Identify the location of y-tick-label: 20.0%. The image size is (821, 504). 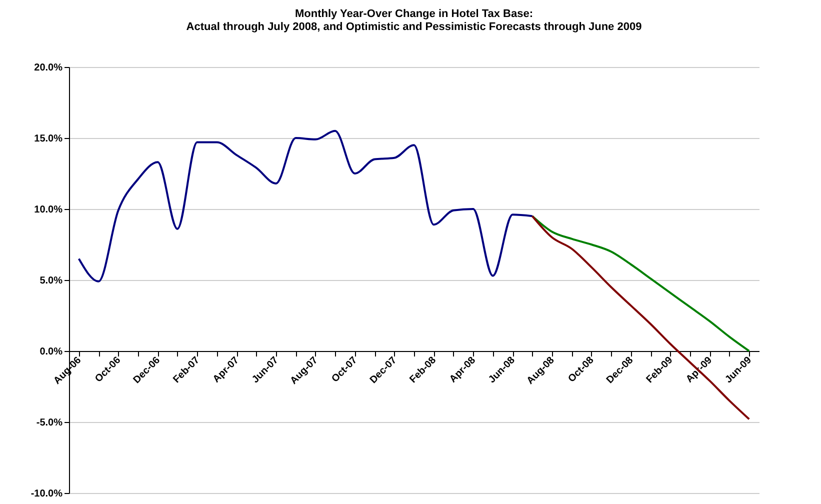
(48, 68).